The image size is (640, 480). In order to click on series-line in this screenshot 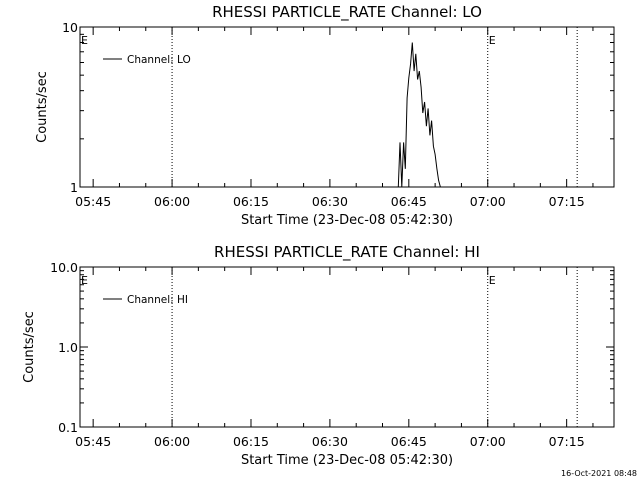, I will do `click(419, 115)`.